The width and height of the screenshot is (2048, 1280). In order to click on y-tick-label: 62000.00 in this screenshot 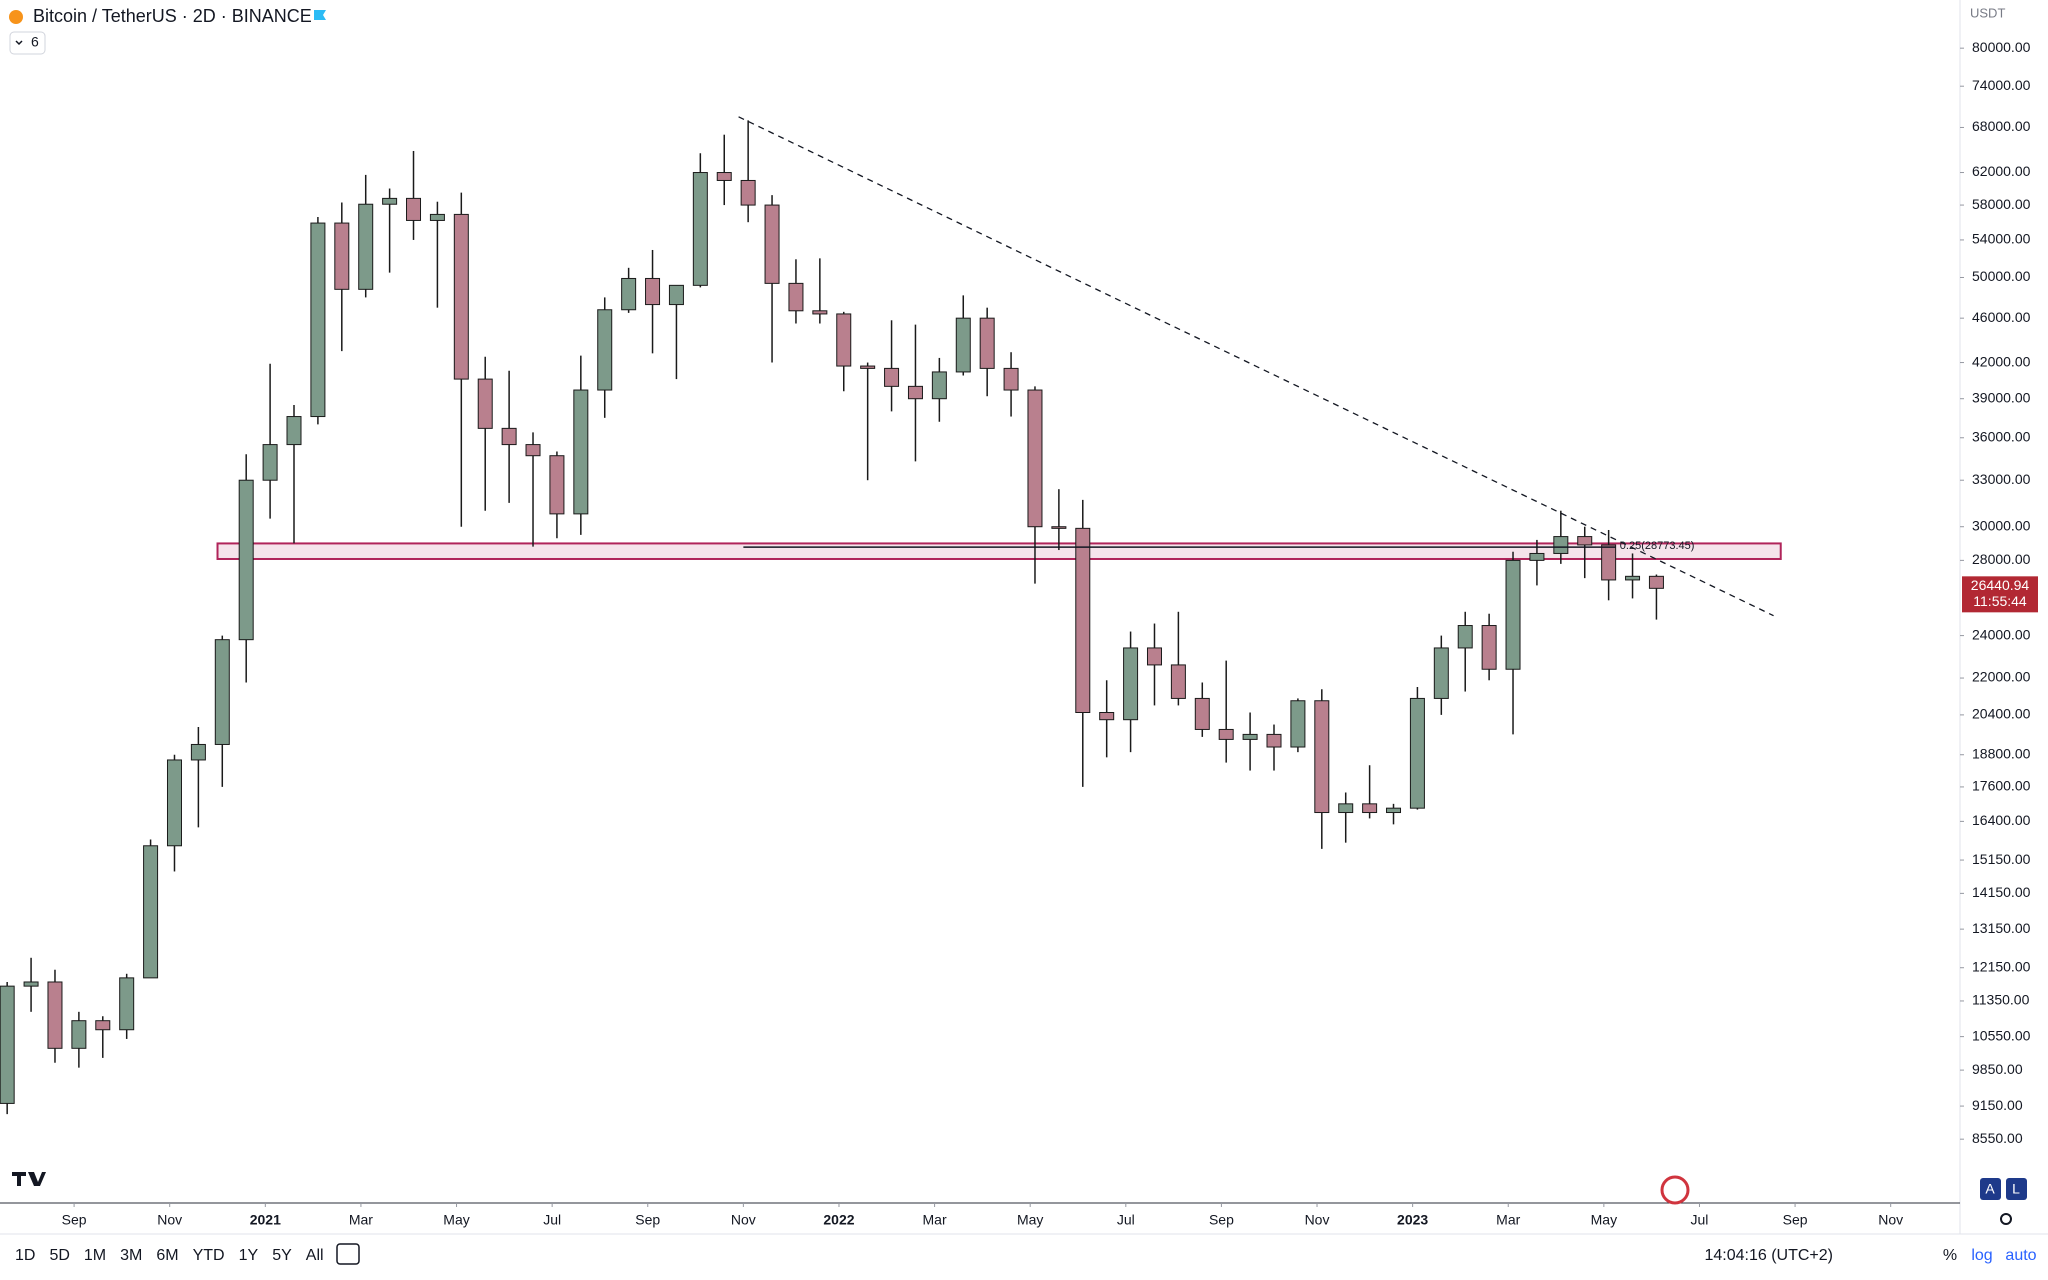, I will do `click(2001, 171)`.